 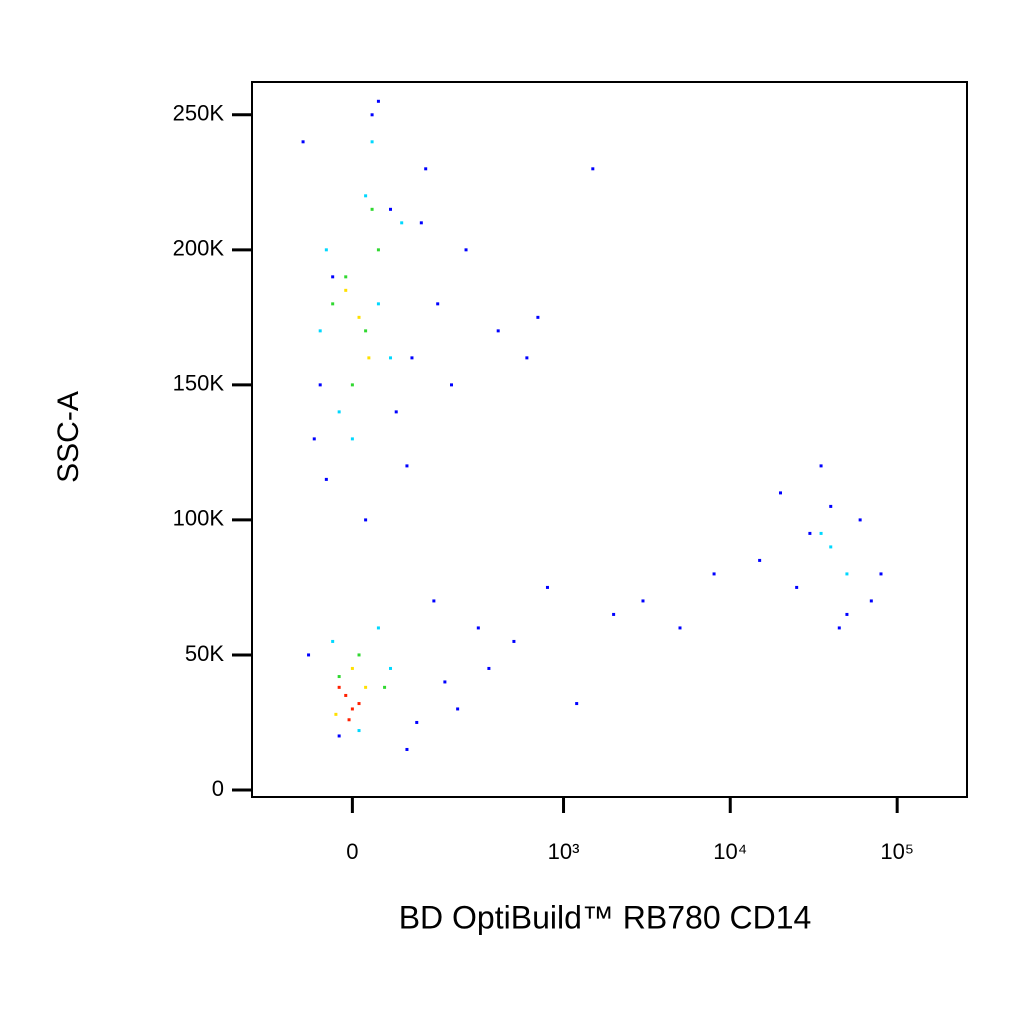 What do you see at coordinates (605, 917) in the screenshot?
I see `x-axis-label: BD OptiBuild™ RB780 CD14` at bounding box center [605, 917].